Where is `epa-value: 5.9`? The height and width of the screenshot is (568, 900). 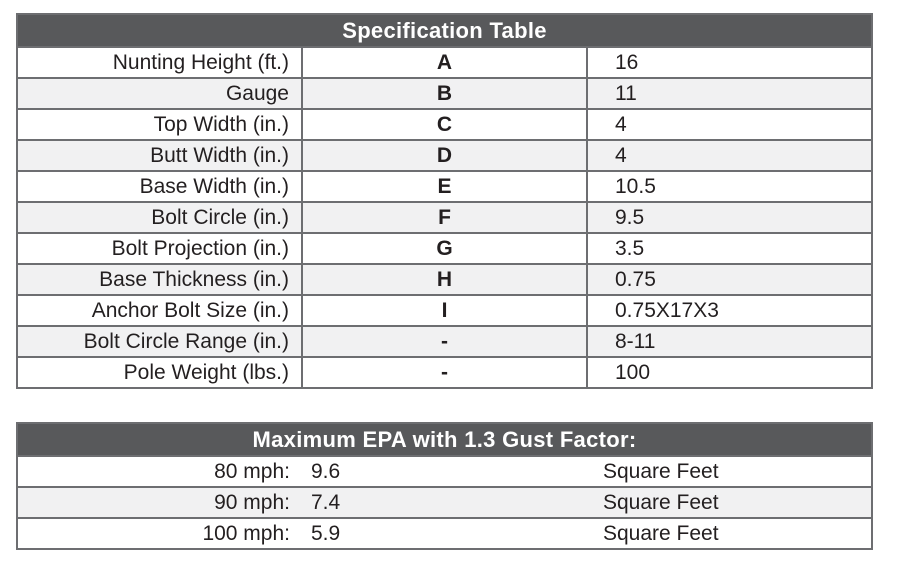
epa-value: 5.9 is located at coordinates (444, 533).